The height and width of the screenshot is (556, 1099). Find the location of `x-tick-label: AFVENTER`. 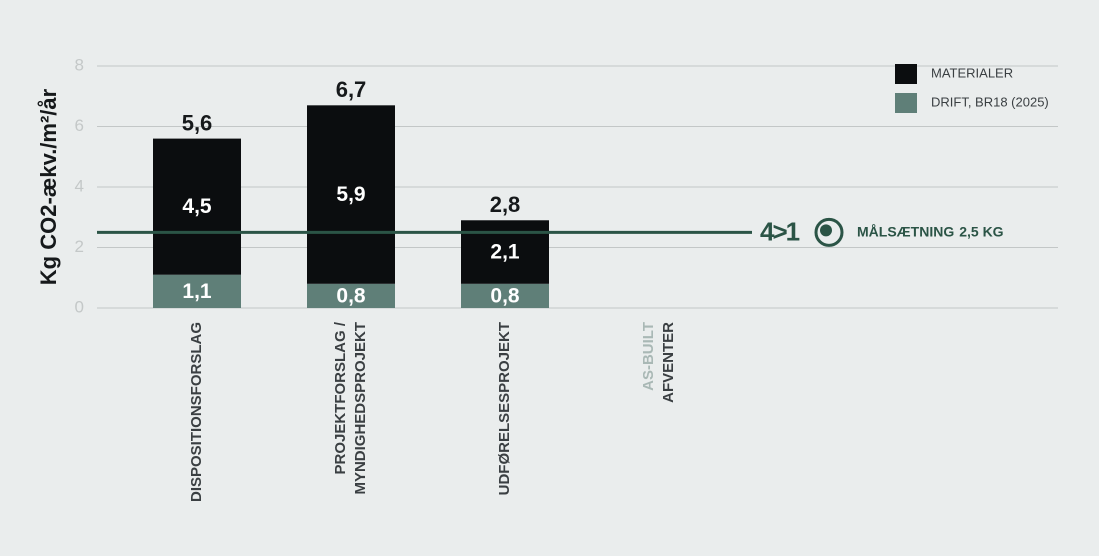

x-tick-label: AFVENTER is located at coordinates (668, 362).